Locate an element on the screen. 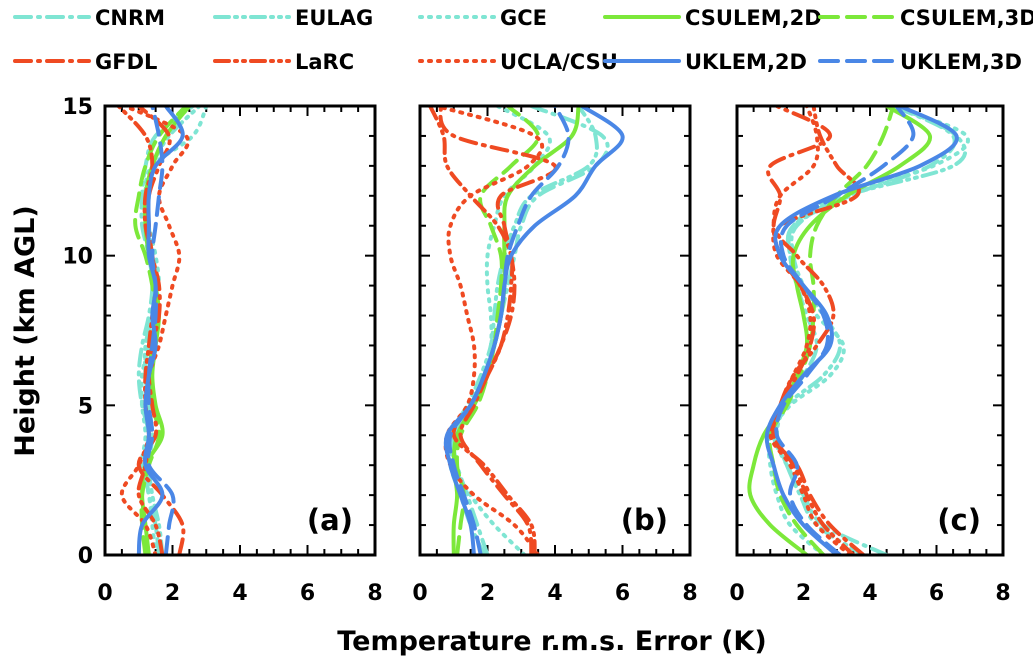 Image resolution: width=1033 pixels, height=662 pixels. y-tick-label: 5 is located at coordinates (85, 406).